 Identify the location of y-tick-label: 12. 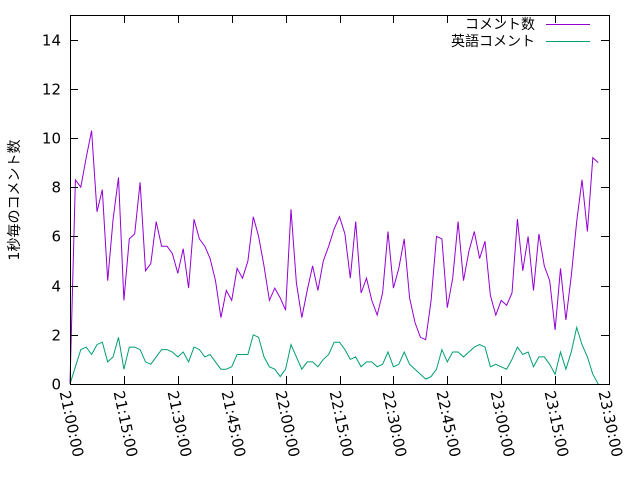
(51, 90).